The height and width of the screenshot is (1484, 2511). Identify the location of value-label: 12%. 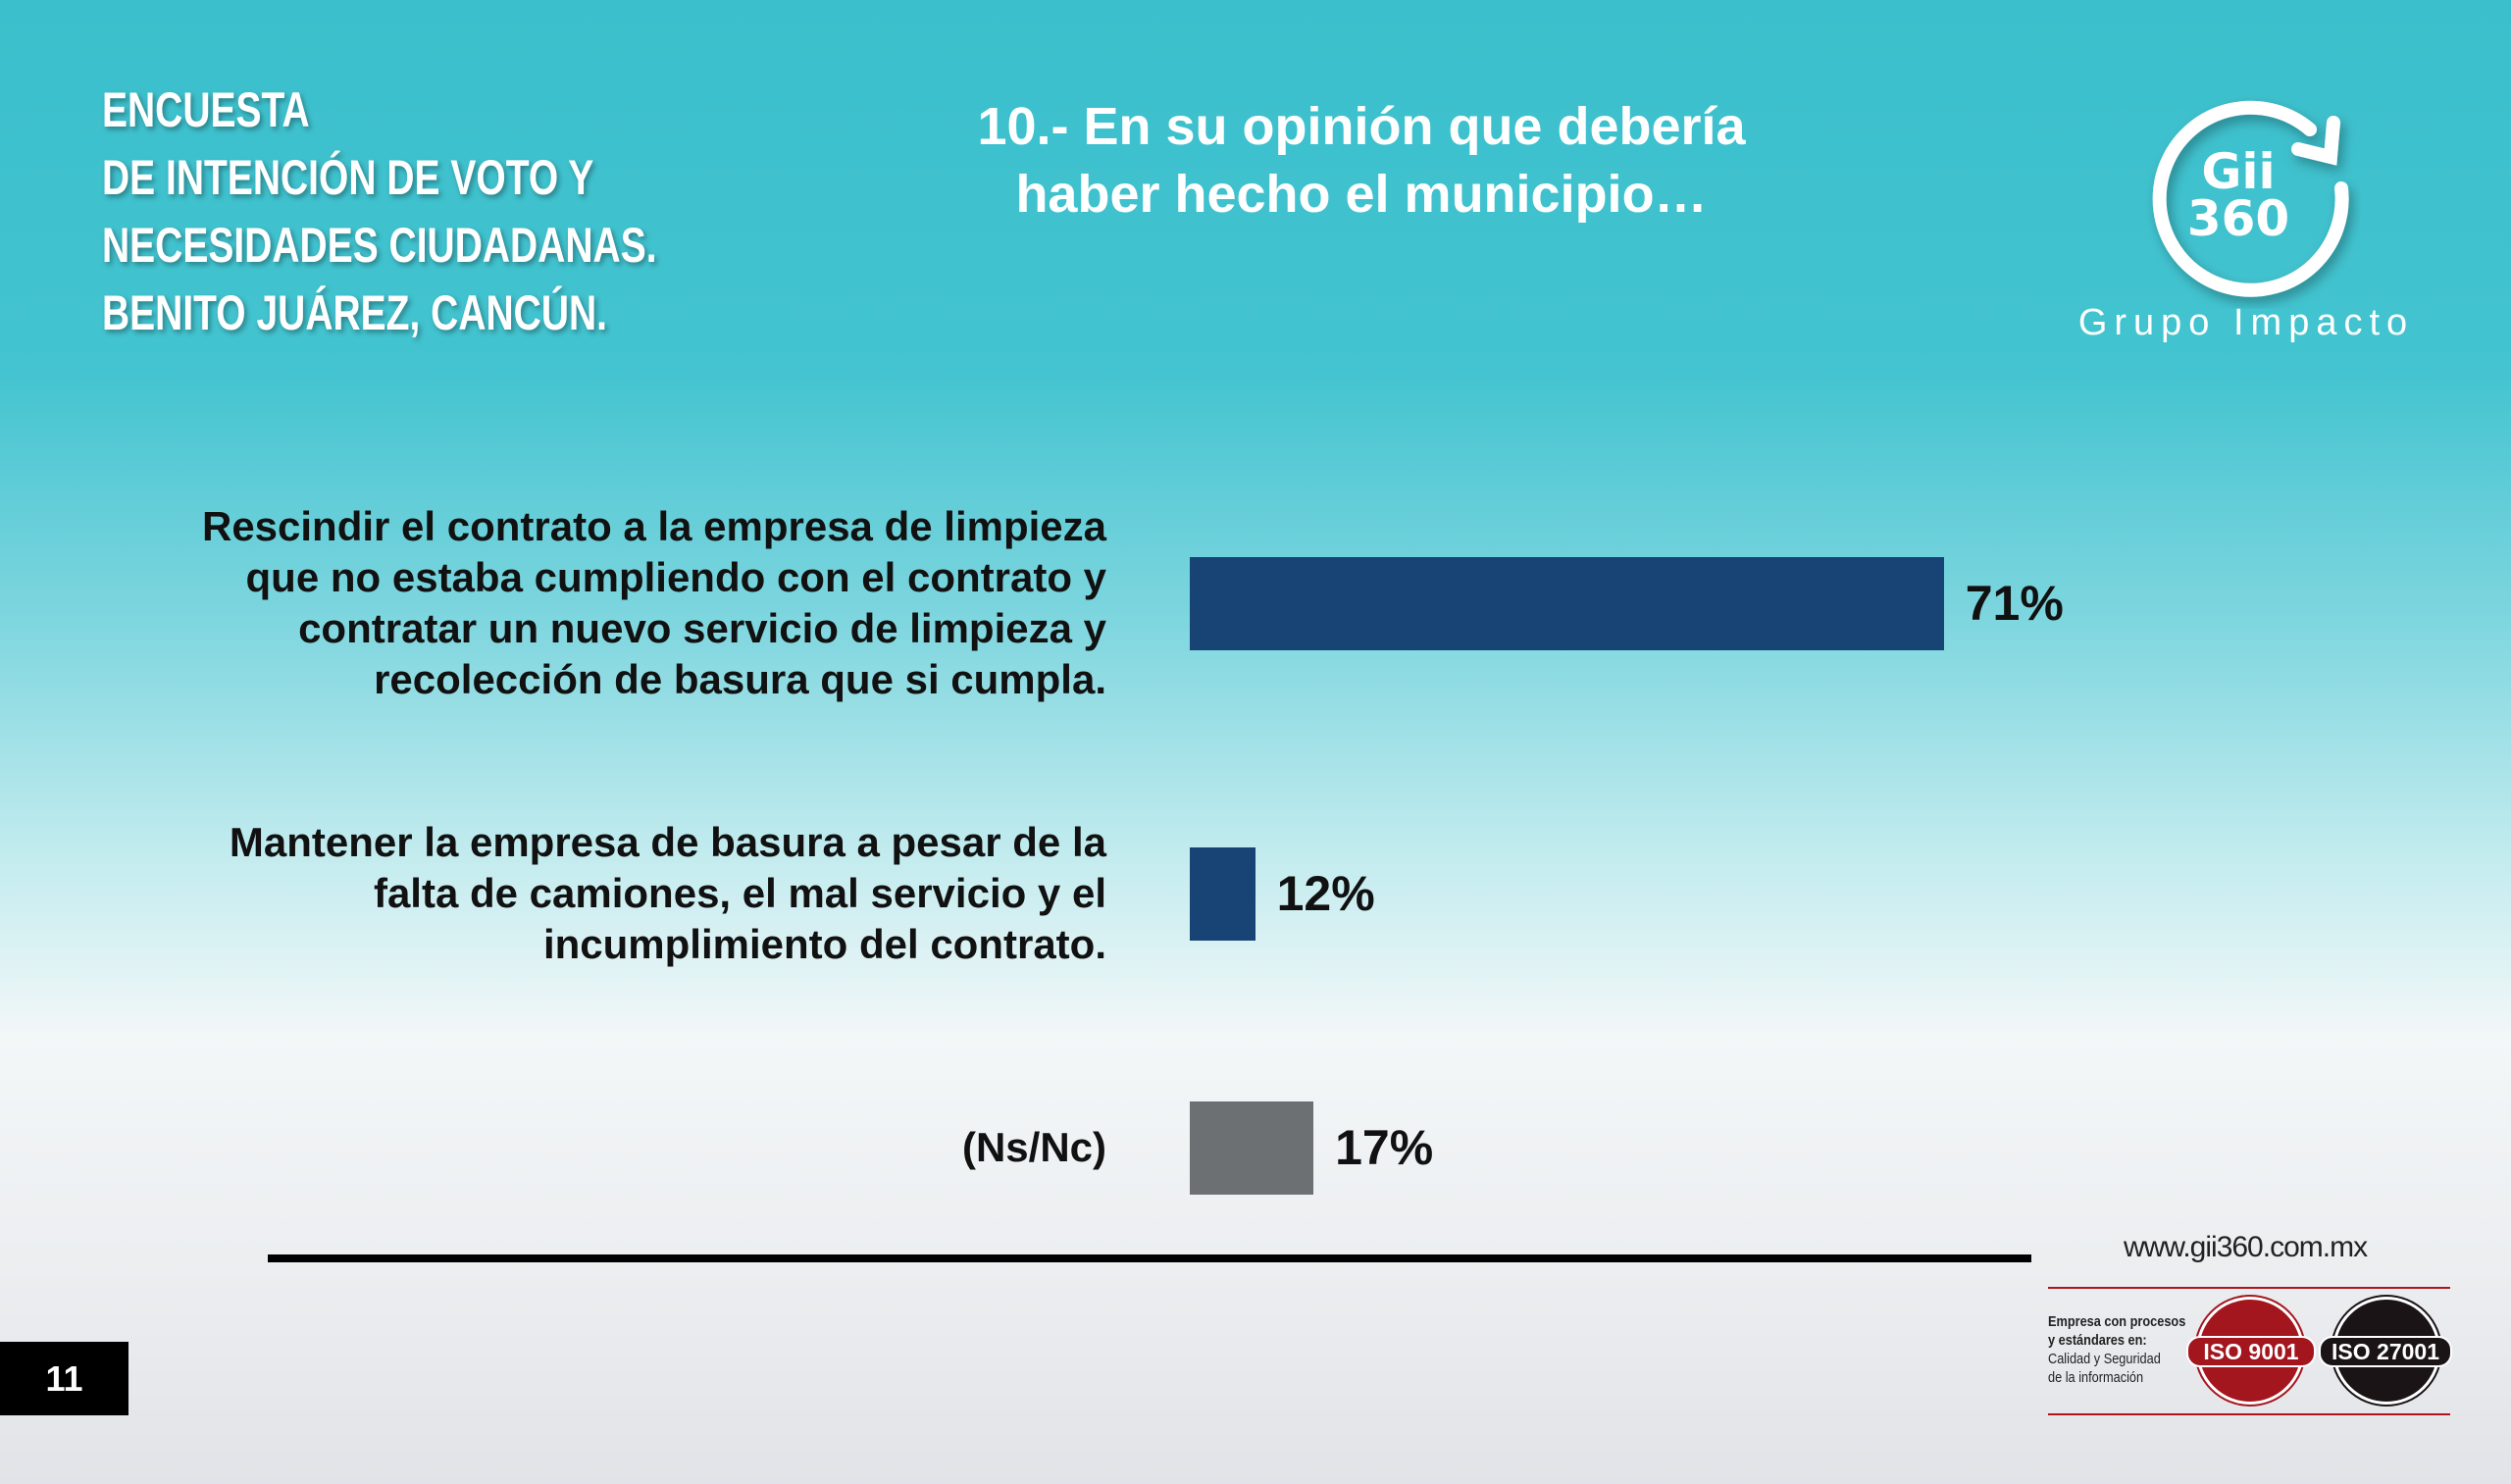
(1325, 894).